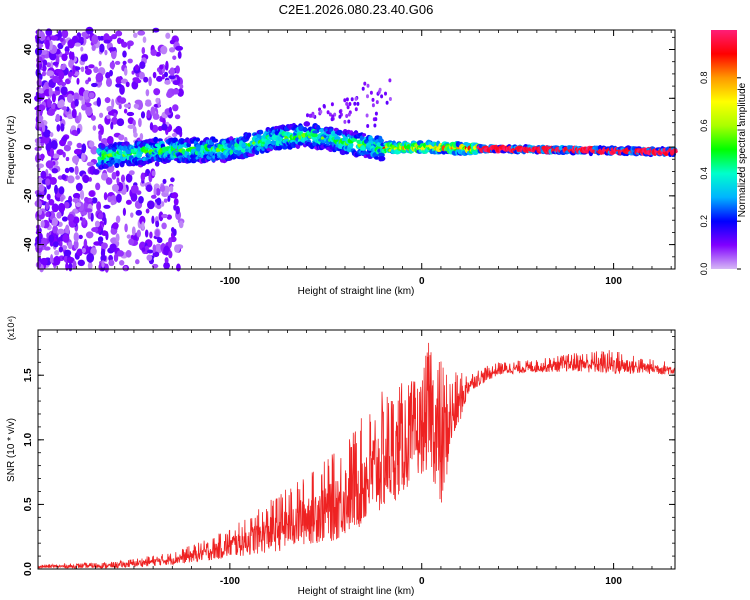 The height and width of the screenshot is (600, 750). What do you see at coordinates (422, 281) in the screenshot?
I see `x-tick-label: 0` at bounding box center [422, 281].